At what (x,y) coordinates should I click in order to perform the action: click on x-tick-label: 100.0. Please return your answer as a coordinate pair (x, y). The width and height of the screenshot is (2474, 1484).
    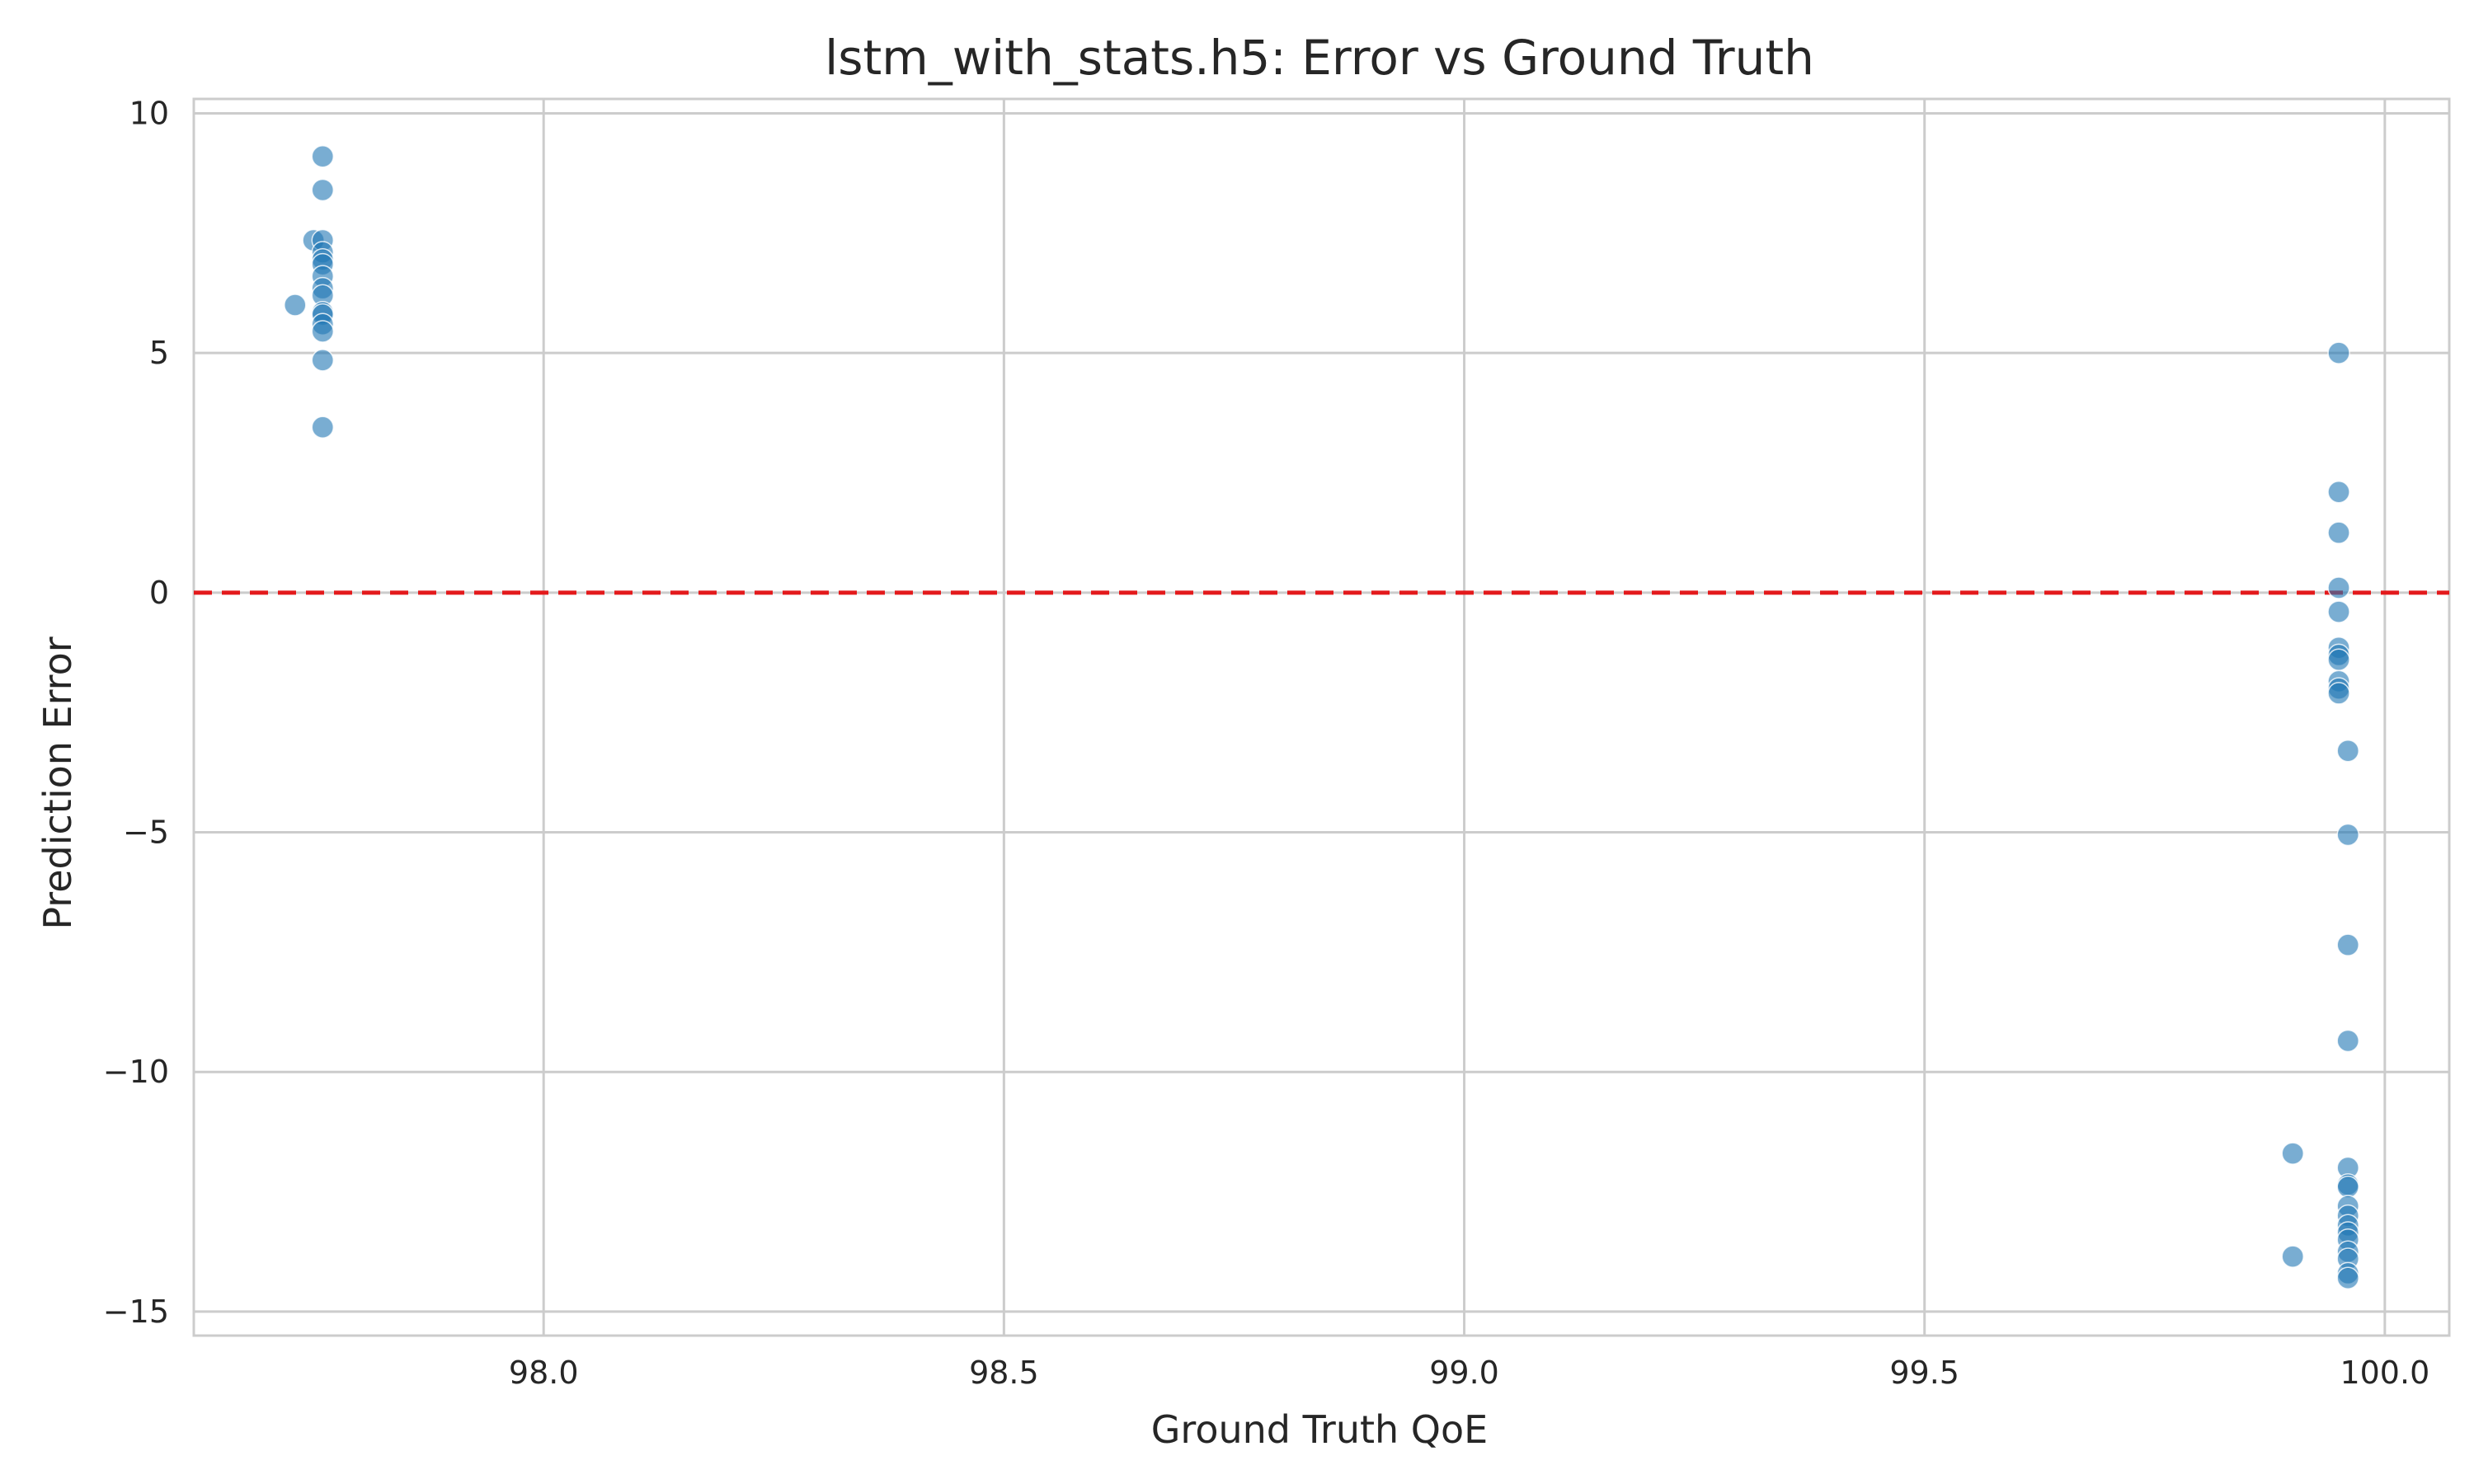
    Looking at the image, I should click on (2384, 1373).